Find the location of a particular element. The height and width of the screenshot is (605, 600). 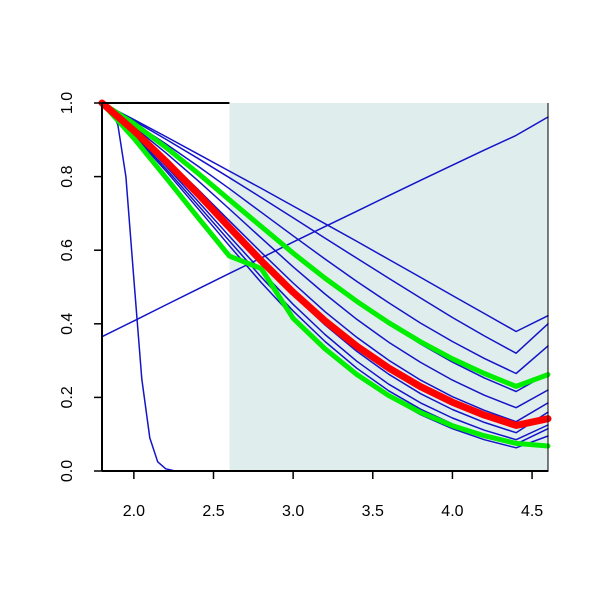

y-tick-label: 0.6 is located at coordinates (67, 250).